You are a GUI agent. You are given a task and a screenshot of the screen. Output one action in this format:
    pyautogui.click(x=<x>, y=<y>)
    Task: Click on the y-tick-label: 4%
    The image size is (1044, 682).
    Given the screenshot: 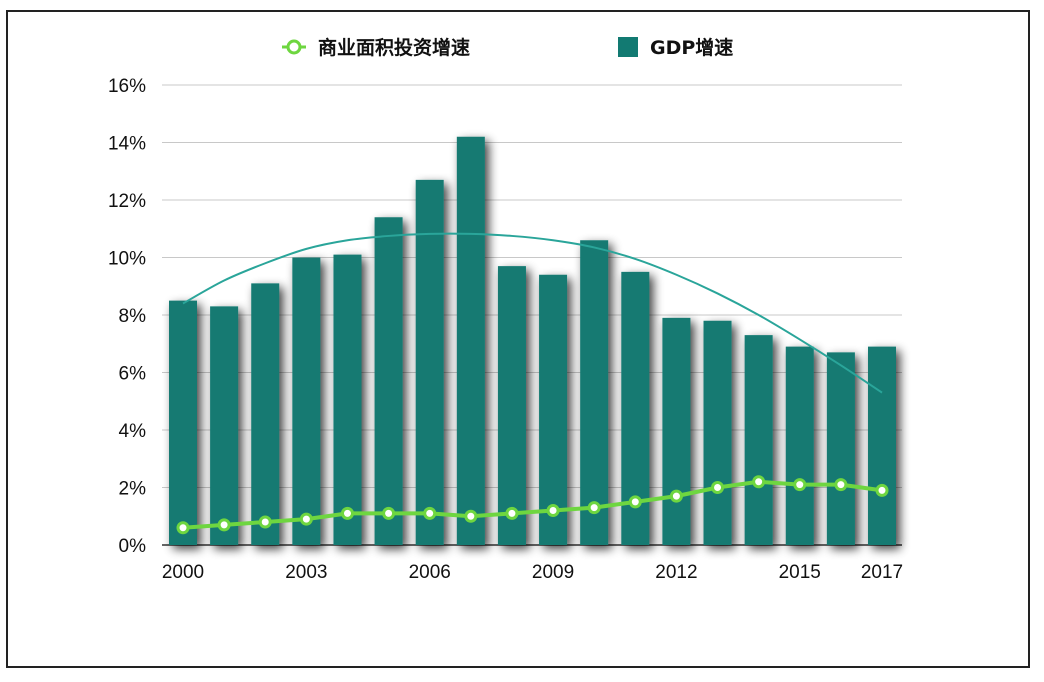 What is the action you would take?
    pyautogui.click(x=133, y=431)
    